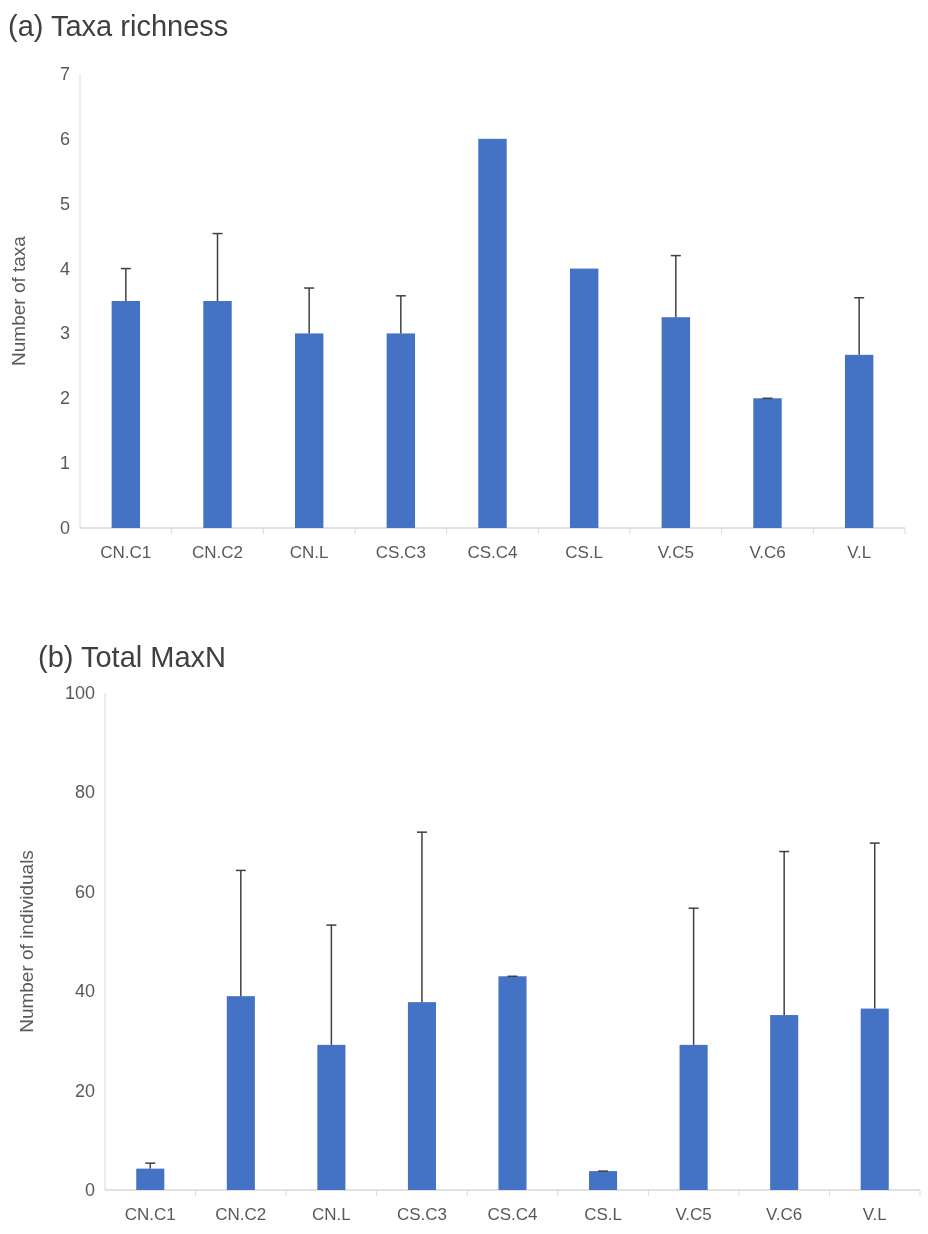 The image size is (928, 1234). Describe the element at coordinates (64, 333) in the screenshot. I see `y-tick-label: 3` at that location.